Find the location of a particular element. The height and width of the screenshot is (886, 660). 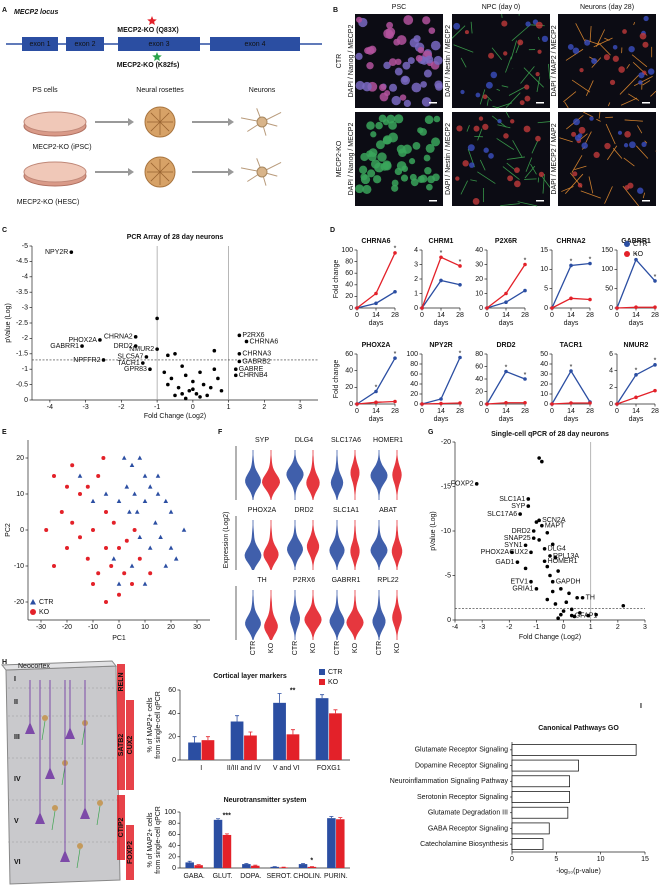

stain-label: DAPI / Nestin / MECP2 is located at coordinates (448, 61).